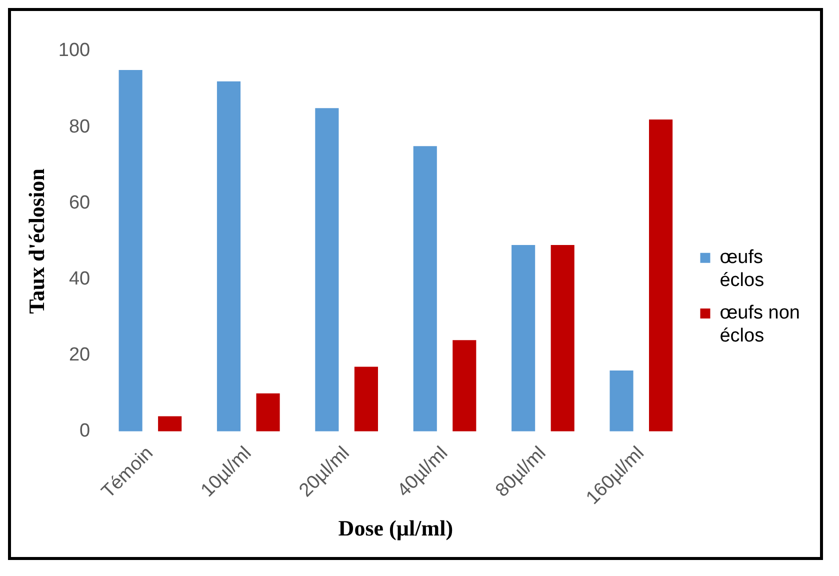  I want to click on y-tick-label: 0, so click(85, 431).